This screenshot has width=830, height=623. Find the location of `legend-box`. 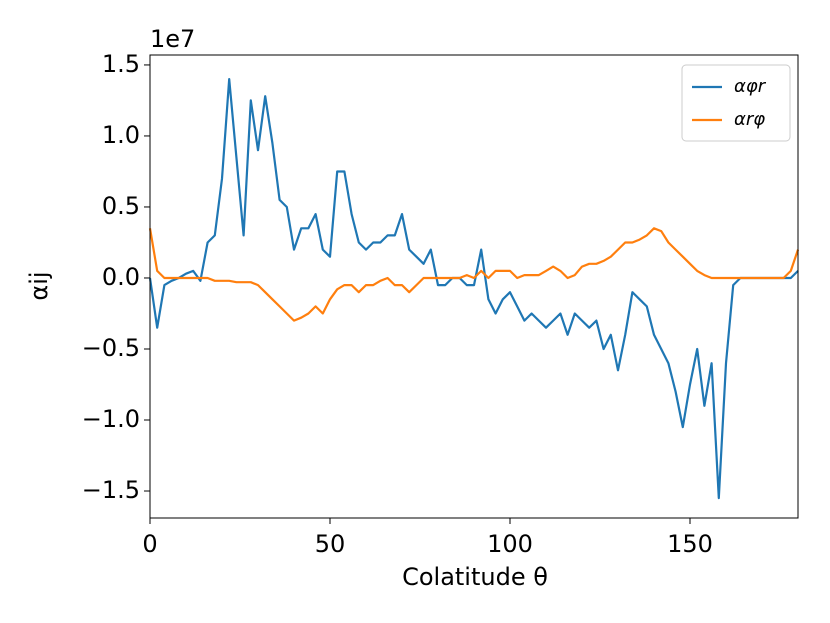

legend-box is located at coordinates (736, 103).